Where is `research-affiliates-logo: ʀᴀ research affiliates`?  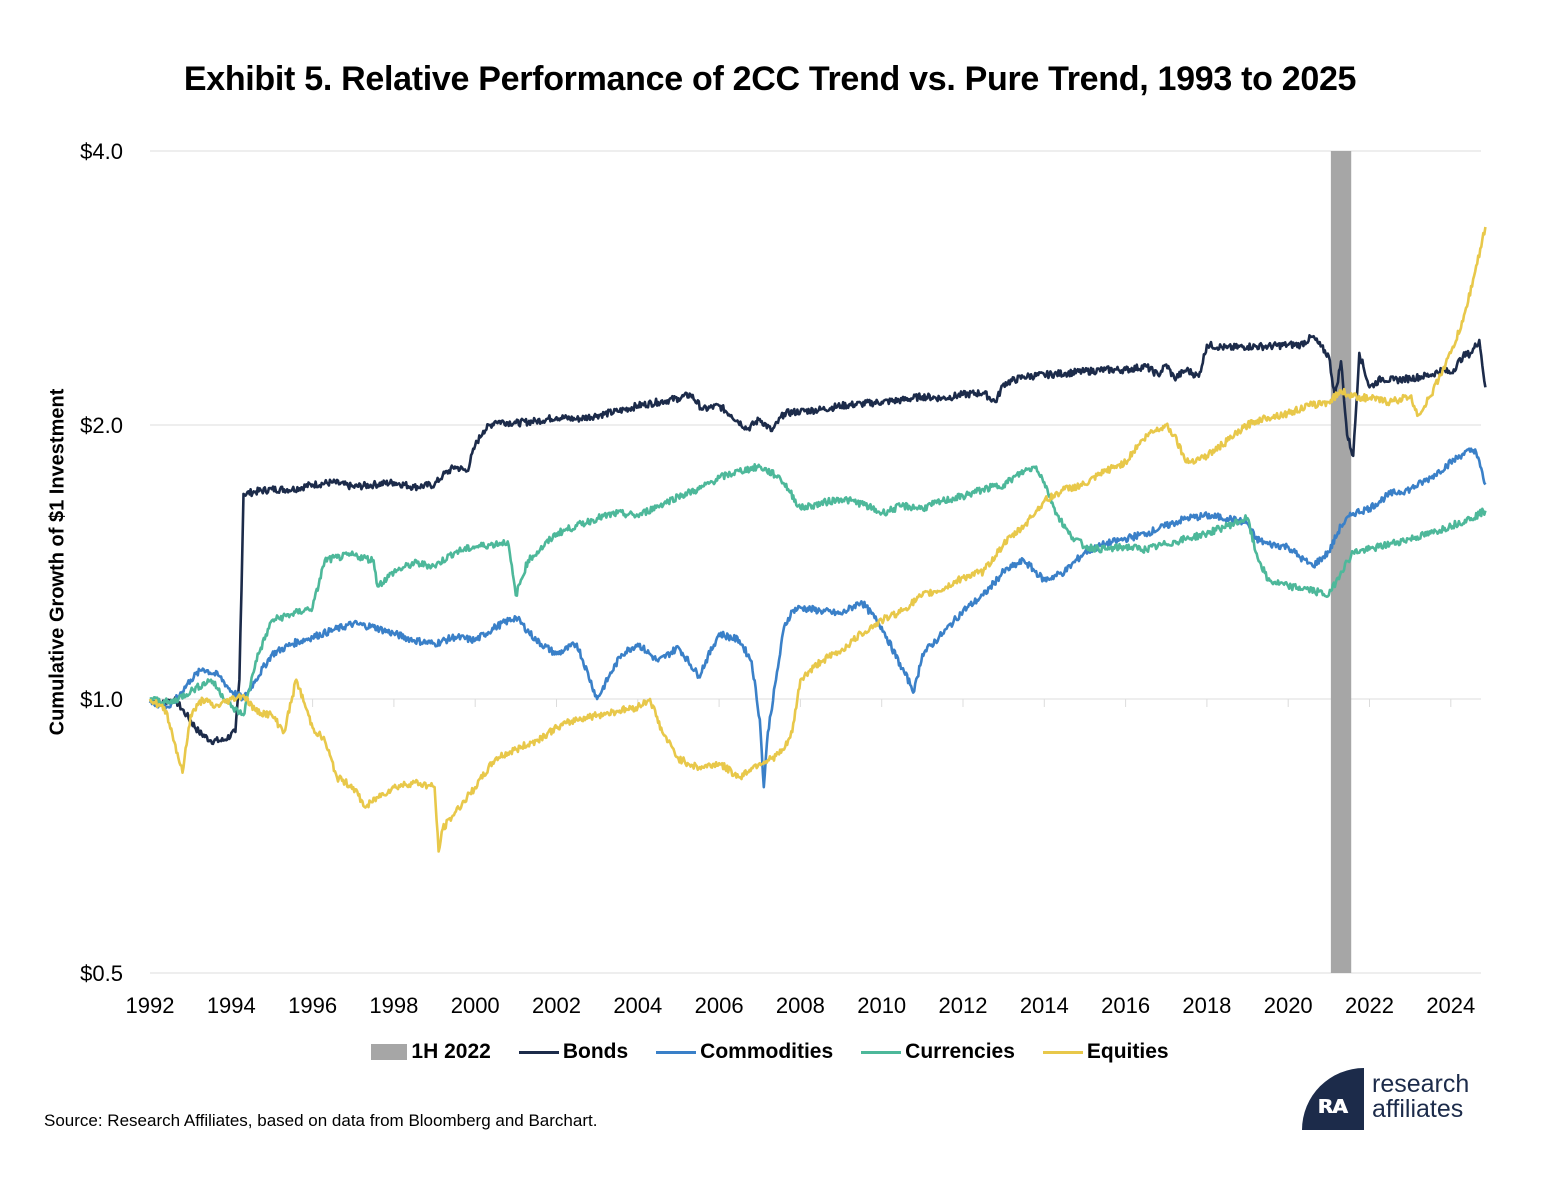 research-affiliates-logo: ʀᴀ research affiliates is located at coordinates (1402, 1101).